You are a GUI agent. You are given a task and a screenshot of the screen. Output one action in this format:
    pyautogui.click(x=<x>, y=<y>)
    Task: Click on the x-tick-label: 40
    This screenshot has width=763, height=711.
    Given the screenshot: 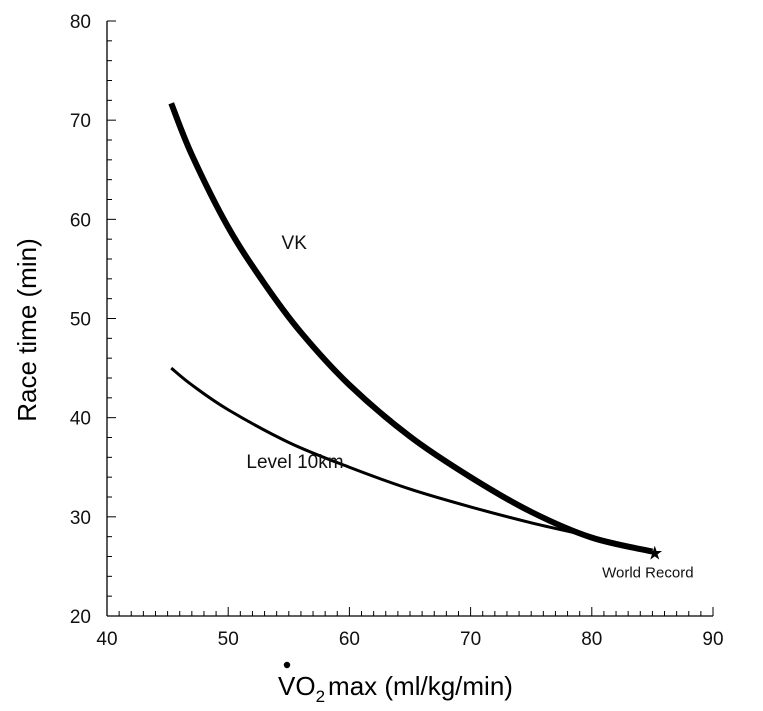 What is the action you would take?
    pyautogui.click(x=106, y=639)
    